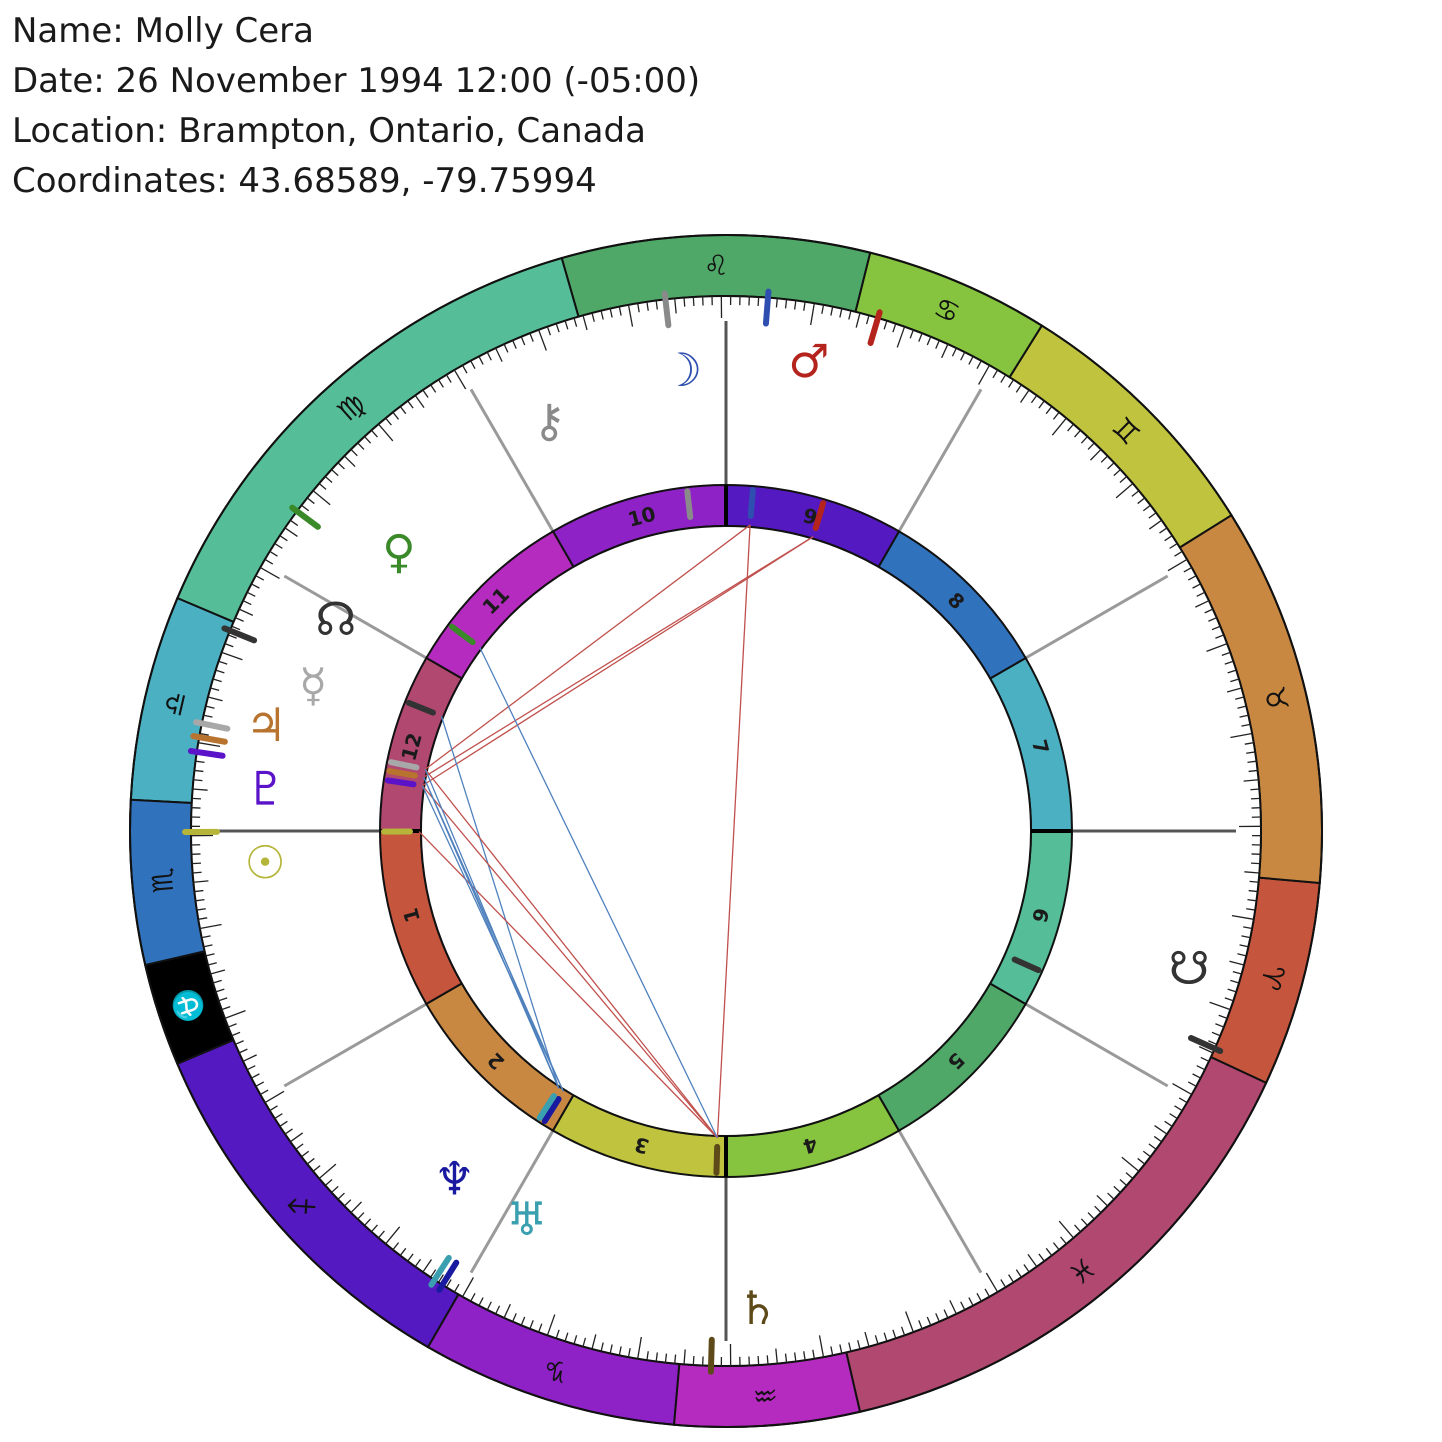  What do you see at coordinates (162, 880) in the screenshot?
I see `scorpio-sign-glyph: ♏` at bounding box center [162, 880].